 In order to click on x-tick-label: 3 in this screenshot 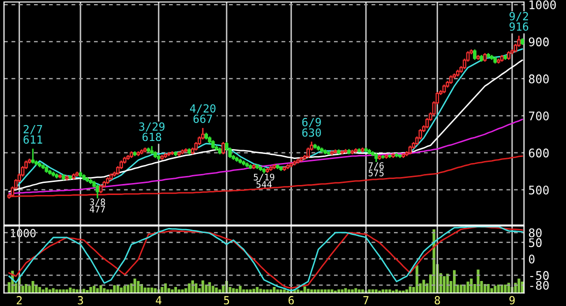, I will do `click(80, 300)`.